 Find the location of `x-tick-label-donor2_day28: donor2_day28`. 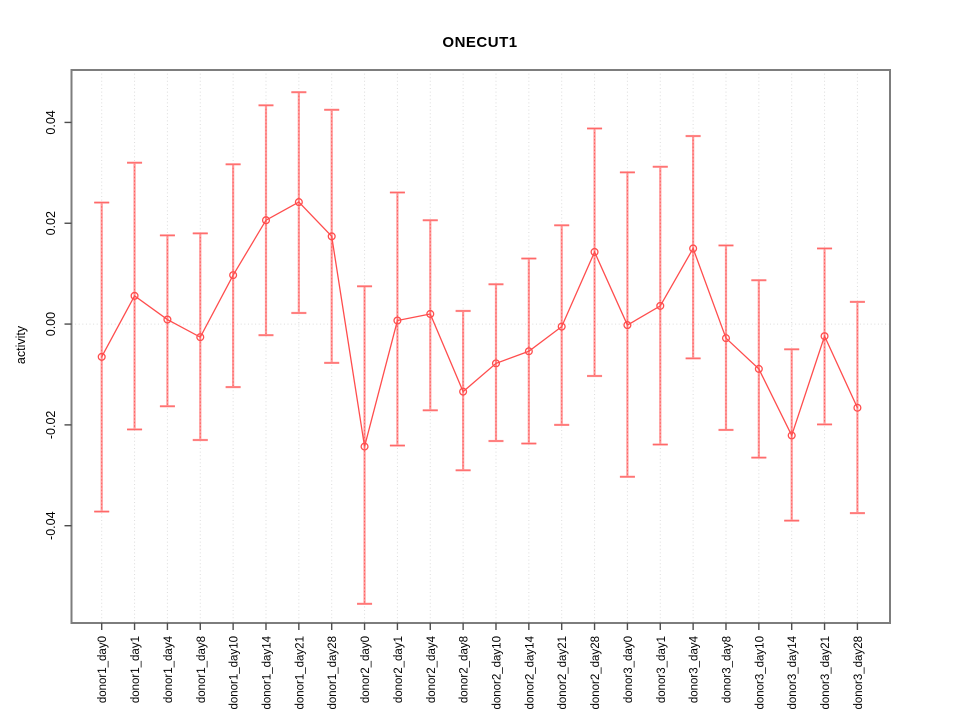

x-tick-label-donor2_day28: donor2_day28 is located at coordinates (596, 673).